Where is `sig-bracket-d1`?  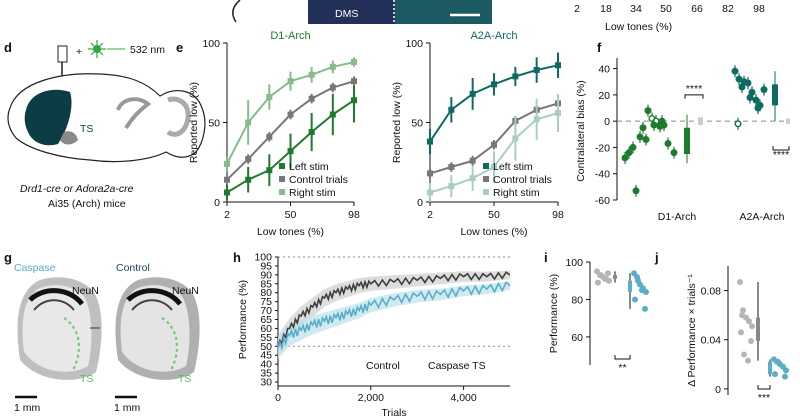
sig-bracket-d1 is located at coordinates (694, 96).